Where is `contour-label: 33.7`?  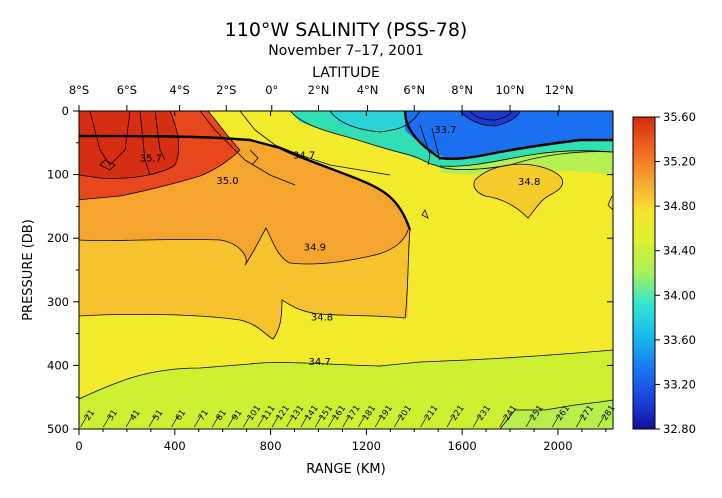 contour-label: 33.7 is located at coordinates (445, 130).